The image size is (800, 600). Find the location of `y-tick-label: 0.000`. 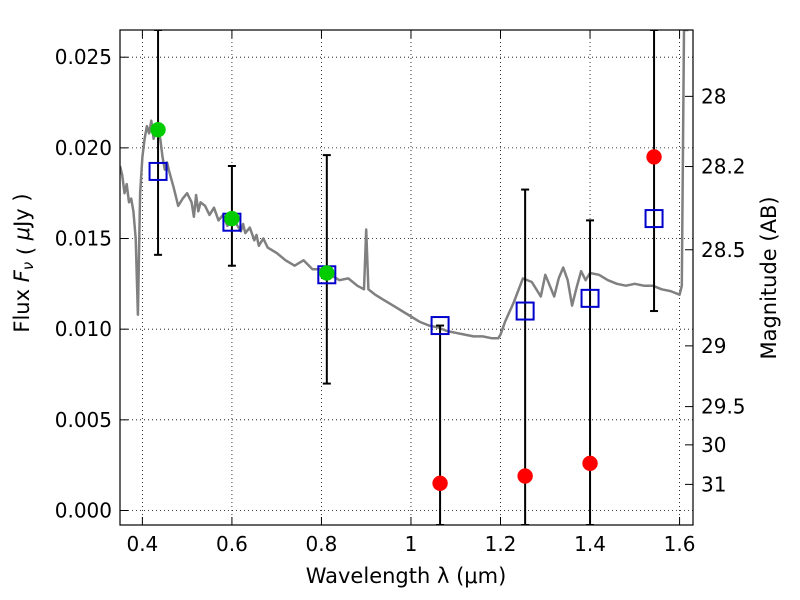

y-tick-label: 0.000 is located at coordinates (83, 510).